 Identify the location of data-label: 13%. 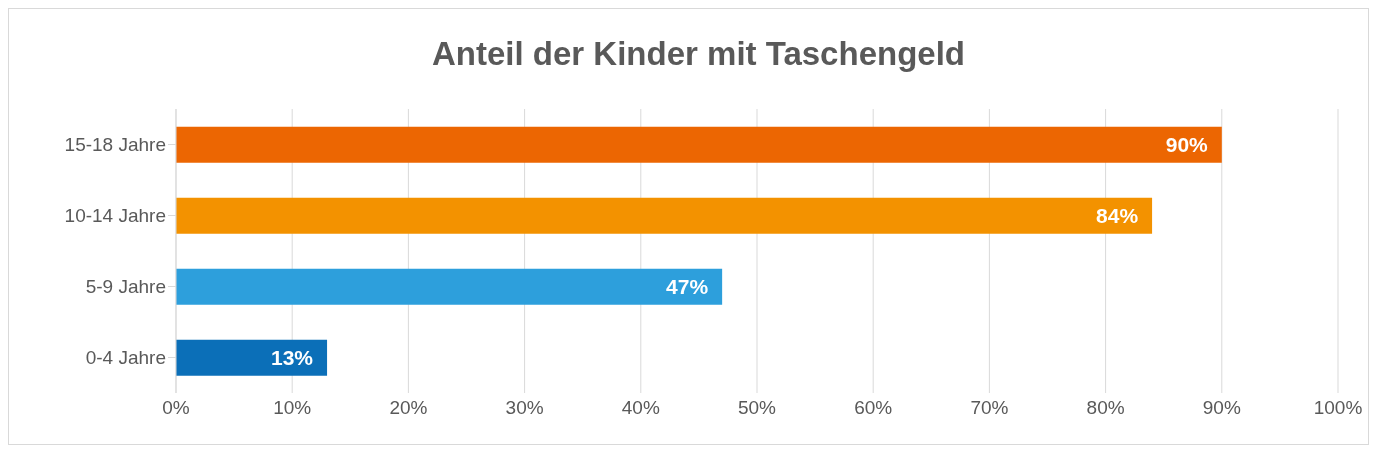
(292, 358).